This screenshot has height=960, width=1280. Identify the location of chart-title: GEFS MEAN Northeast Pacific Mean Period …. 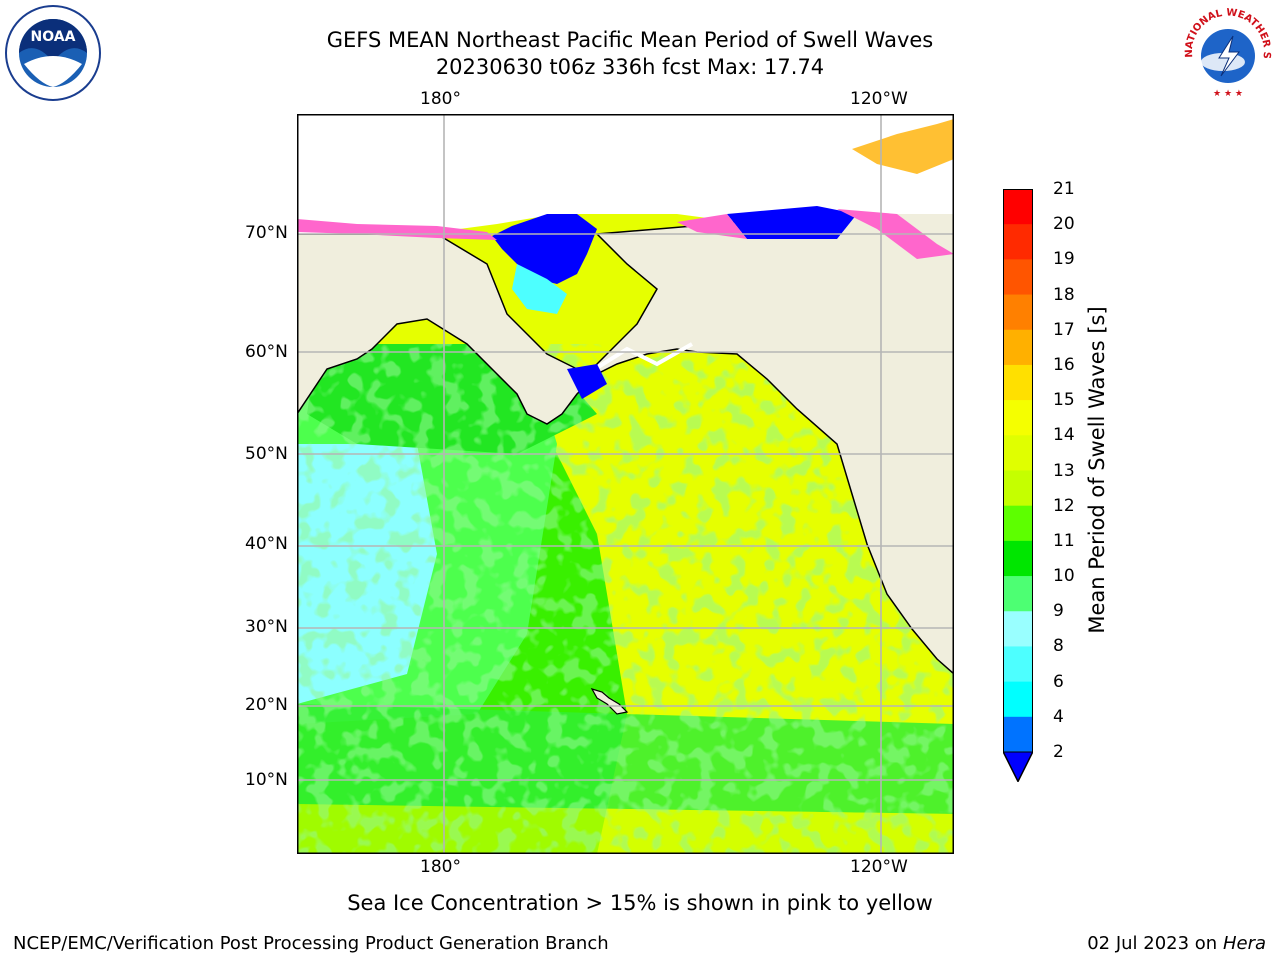
(630, 40).